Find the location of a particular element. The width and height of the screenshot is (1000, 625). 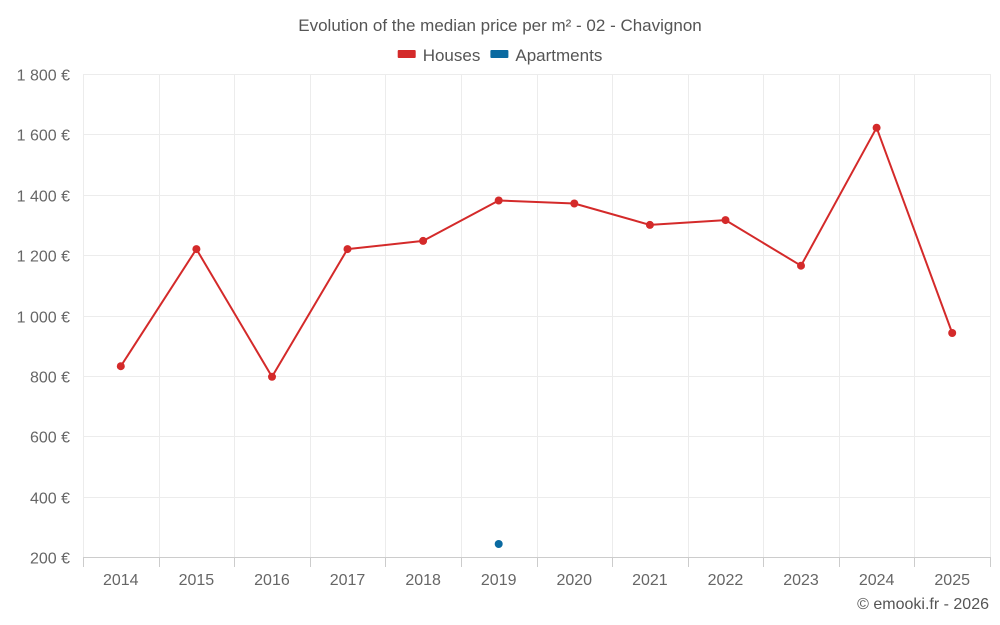

x-tick-label: 2019 is located at coordinates (499, 580).